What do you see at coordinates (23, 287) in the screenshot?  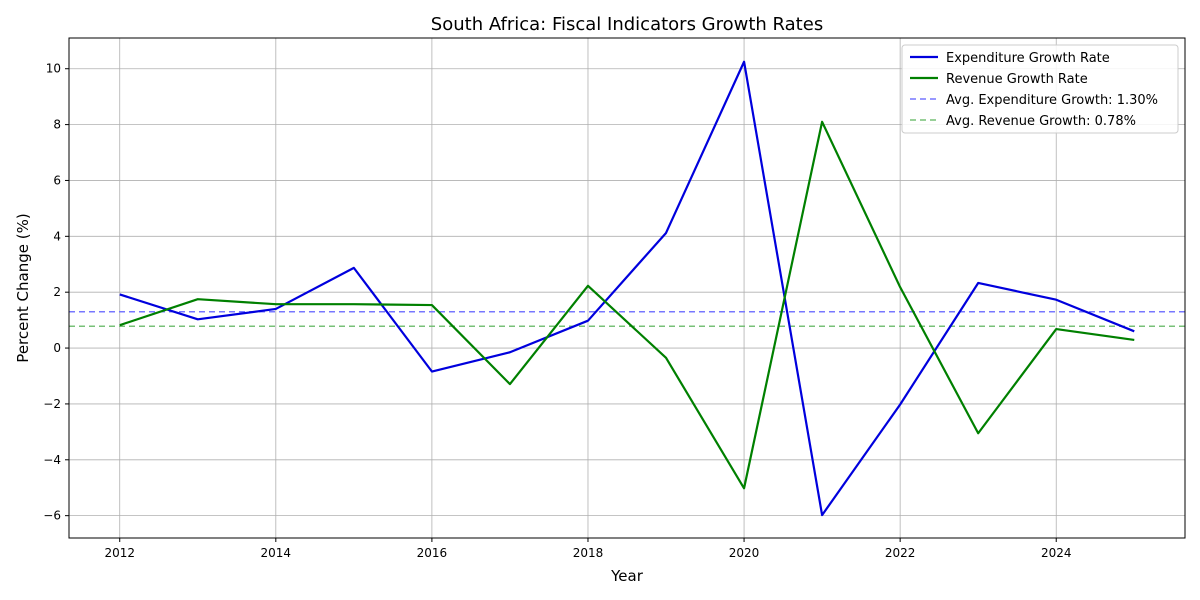 I see `y-axis-label: Percent Change (%)` at bounding box center [23, 287].